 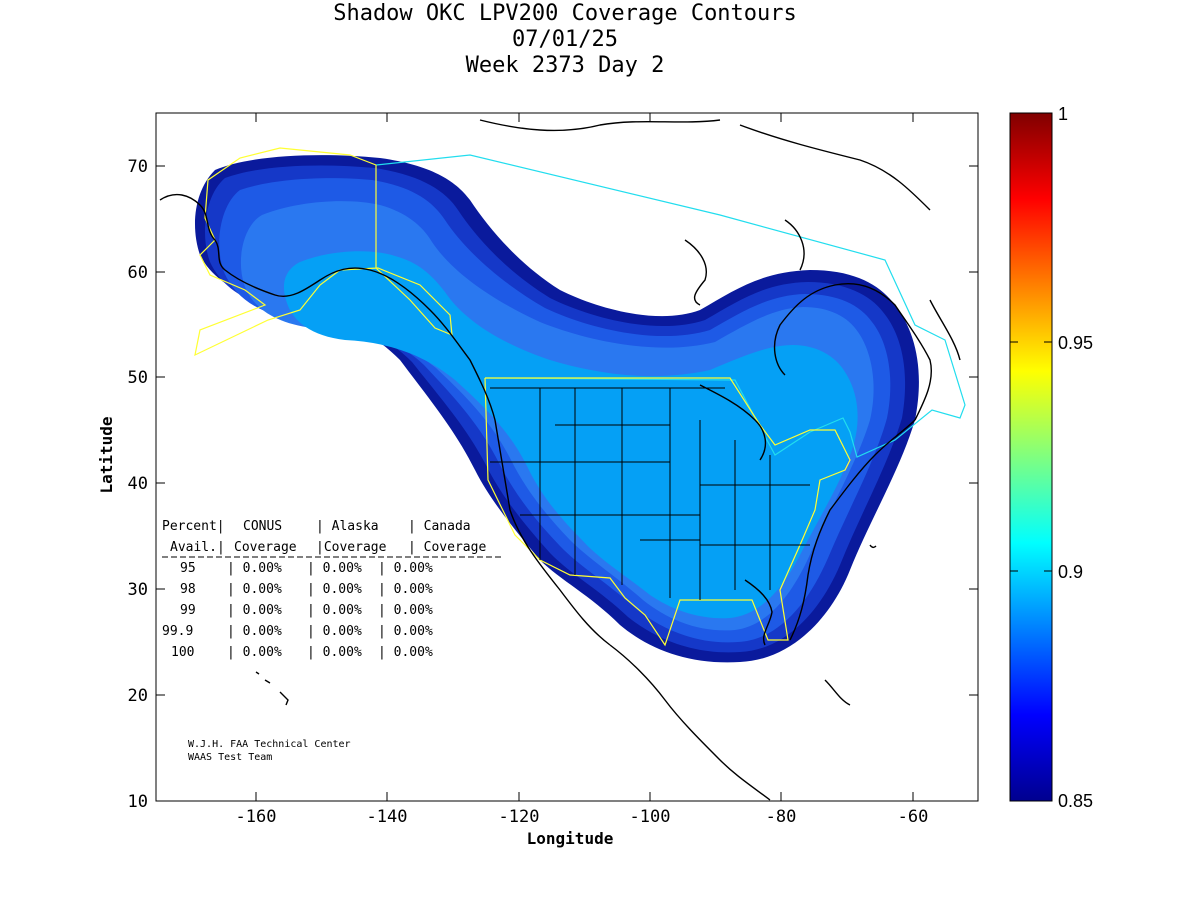 I want to click on colorbar, so click(x=1031, y=457).